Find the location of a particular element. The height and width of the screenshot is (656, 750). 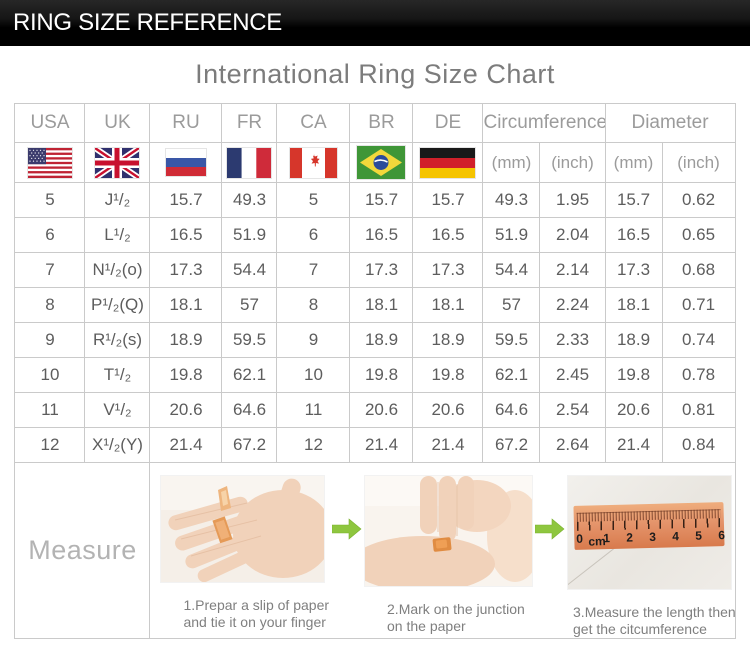

table-cell: T¹/₂ is located at coordinates (117, 375).